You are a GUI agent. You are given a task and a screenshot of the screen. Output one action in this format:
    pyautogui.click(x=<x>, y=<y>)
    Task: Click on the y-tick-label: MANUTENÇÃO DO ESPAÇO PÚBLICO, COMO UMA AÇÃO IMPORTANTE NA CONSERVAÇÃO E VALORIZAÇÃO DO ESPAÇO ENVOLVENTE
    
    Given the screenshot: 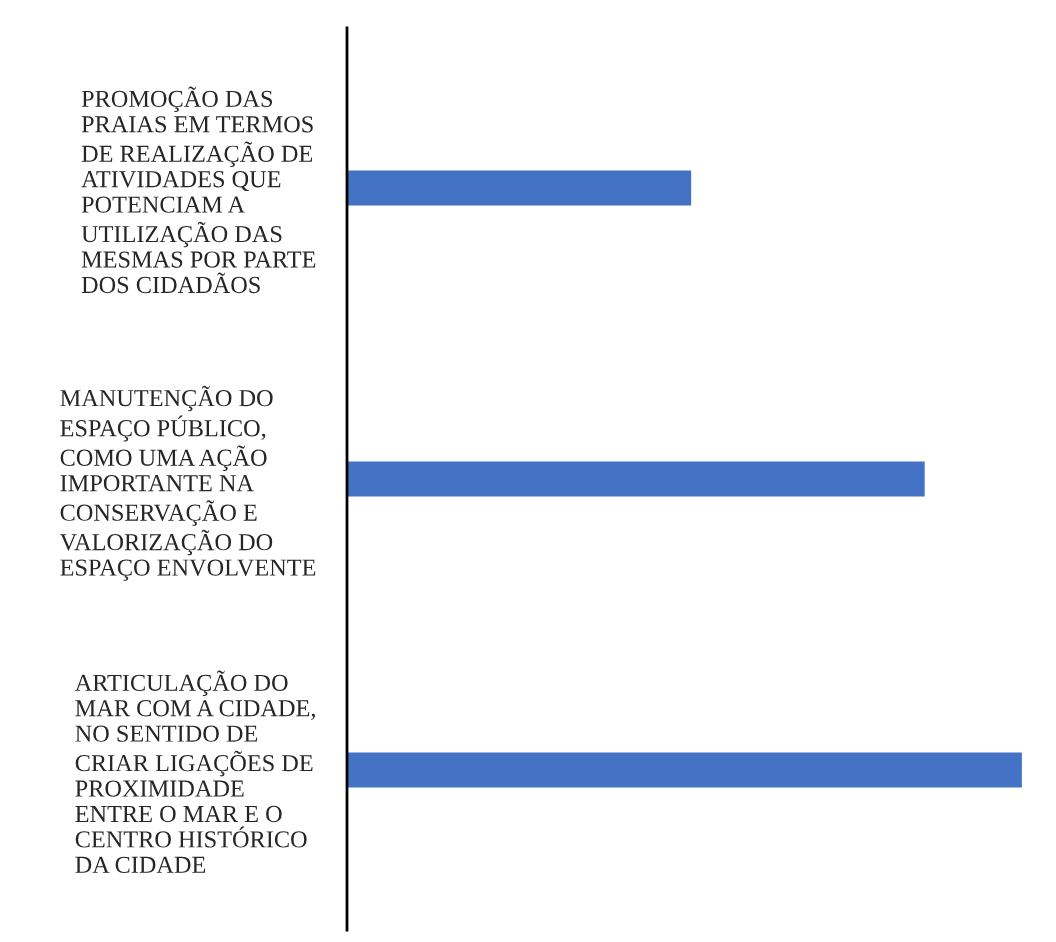 What is the action you would take?
    pyautogui.click(x=187, y=483)
    